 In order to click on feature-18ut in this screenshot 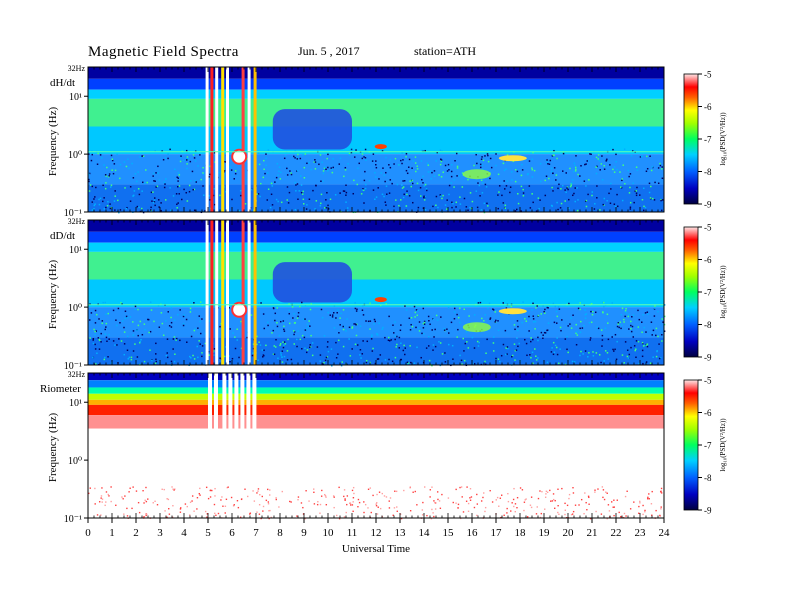, I will do `click(512, 158)`.